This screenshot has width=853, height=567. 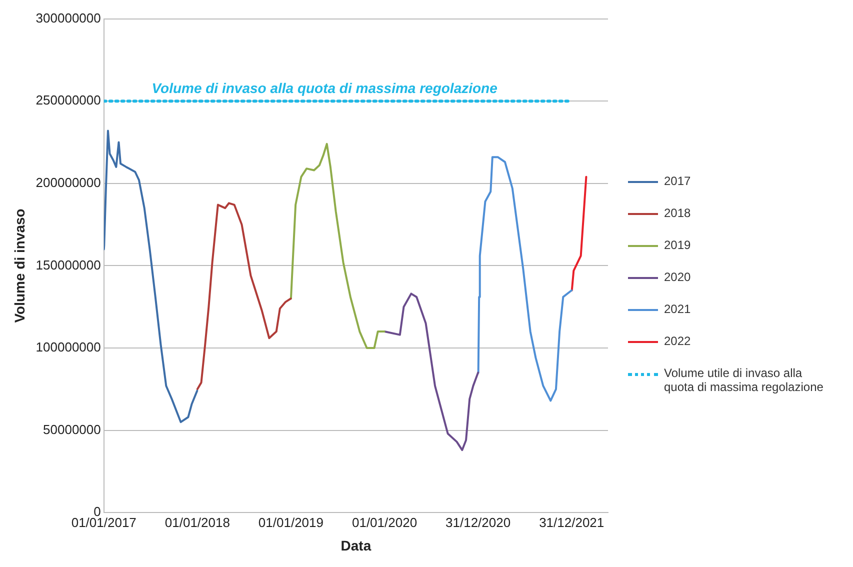 What do you see at coordinates (677, 309) in the screenshot?
I see `legend-label: 2021` at bounding box center [677, 309].